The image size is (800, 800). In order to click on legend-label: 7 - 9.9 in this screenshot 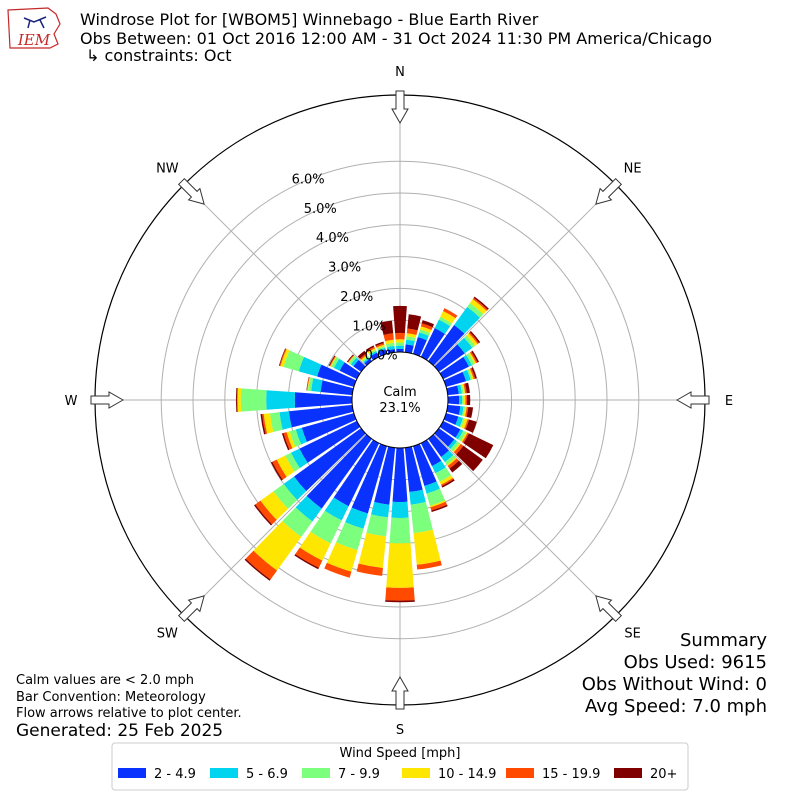, I will do `click(359, 774)`.